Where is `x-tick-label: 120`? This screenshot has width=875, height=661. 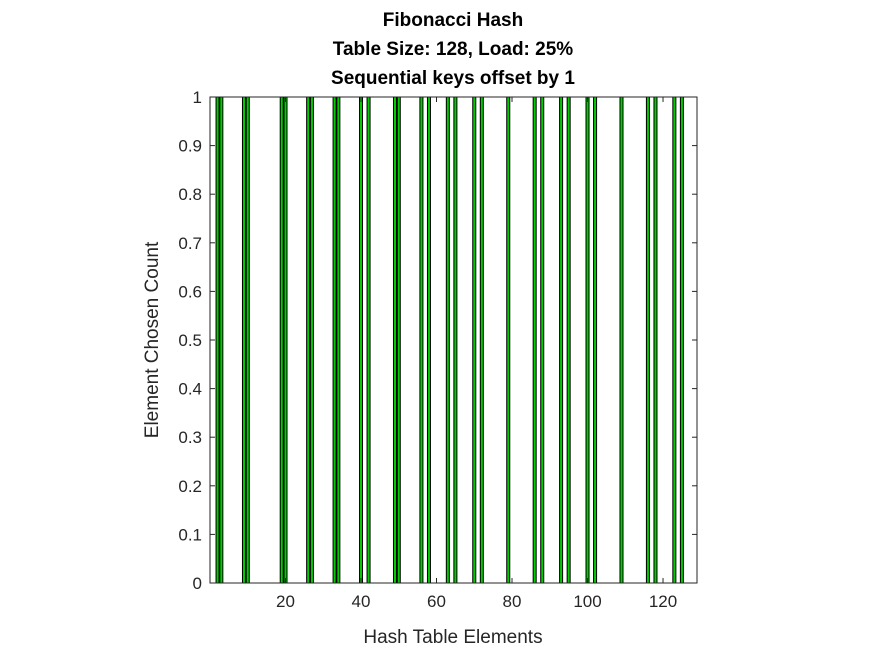
x-tick-label: 120 is located at coordinates (663, 601).